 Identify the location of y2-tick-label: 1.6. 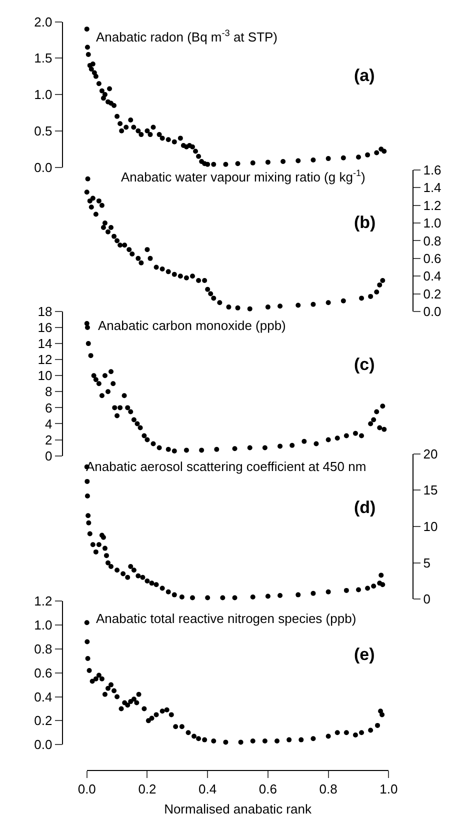
(432, 170).